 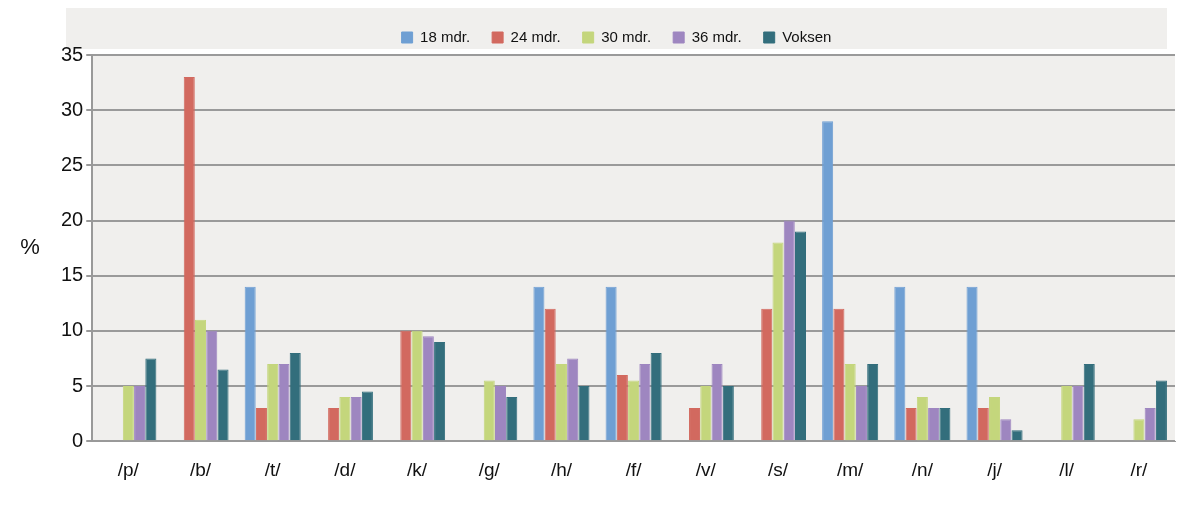 What do you see at coordinates (72, 219) in the screenshot?
I see `y-tick-label: 20` at bounding box center [72, 219].